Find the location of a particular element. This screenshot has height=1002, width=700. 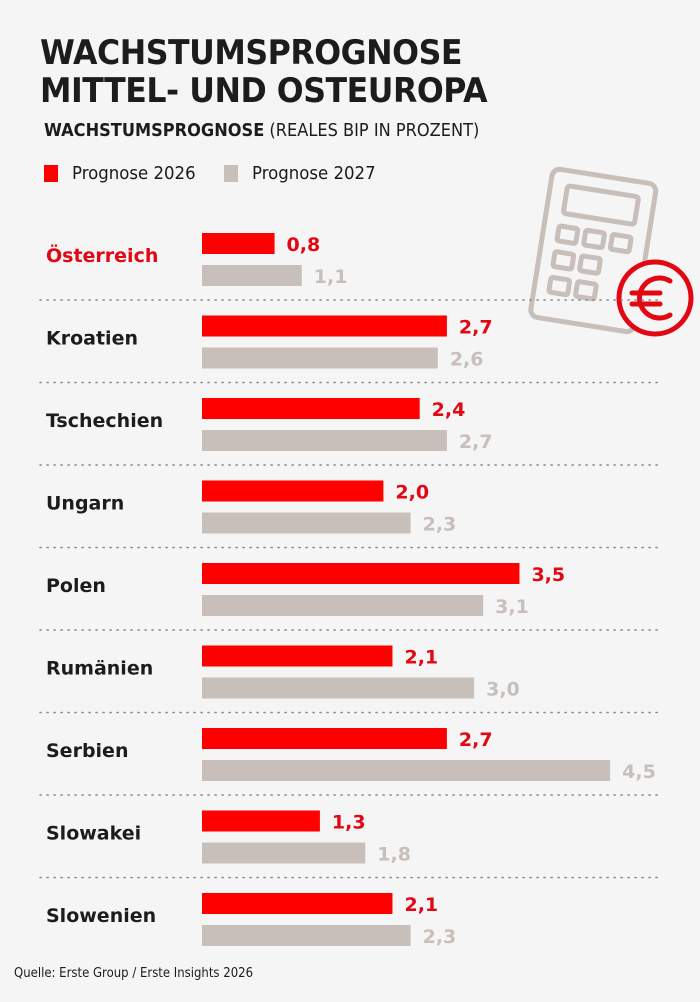

legend: Prognose 2026 Prognose 2027 is located at coordinates (224, 173).